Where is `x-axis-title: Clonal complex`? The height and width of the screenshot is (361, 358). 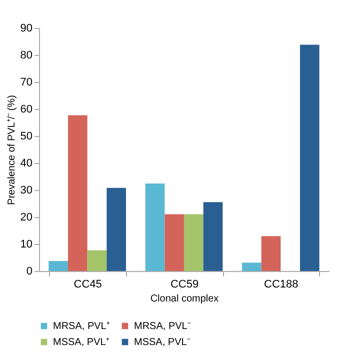
x-axis-title: Clonal complex is located at coordinates (184, 299).